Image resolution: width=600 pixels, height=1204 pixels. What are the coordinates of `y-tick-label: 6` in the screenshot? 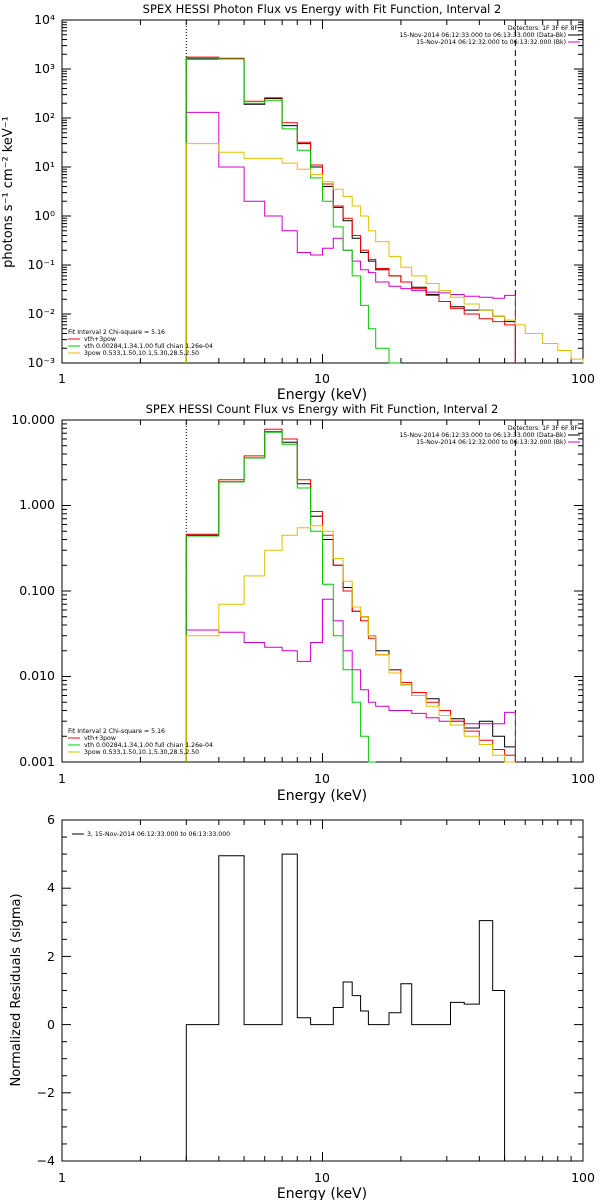 It's located at (51, 819).